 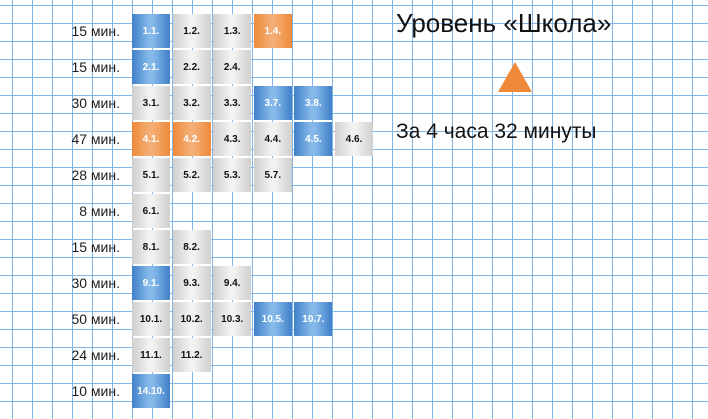 What do you see at coordinates (232, 103) in the screenshot?
I see `task-cell: 3.3.` at bounding box center [232, 103].